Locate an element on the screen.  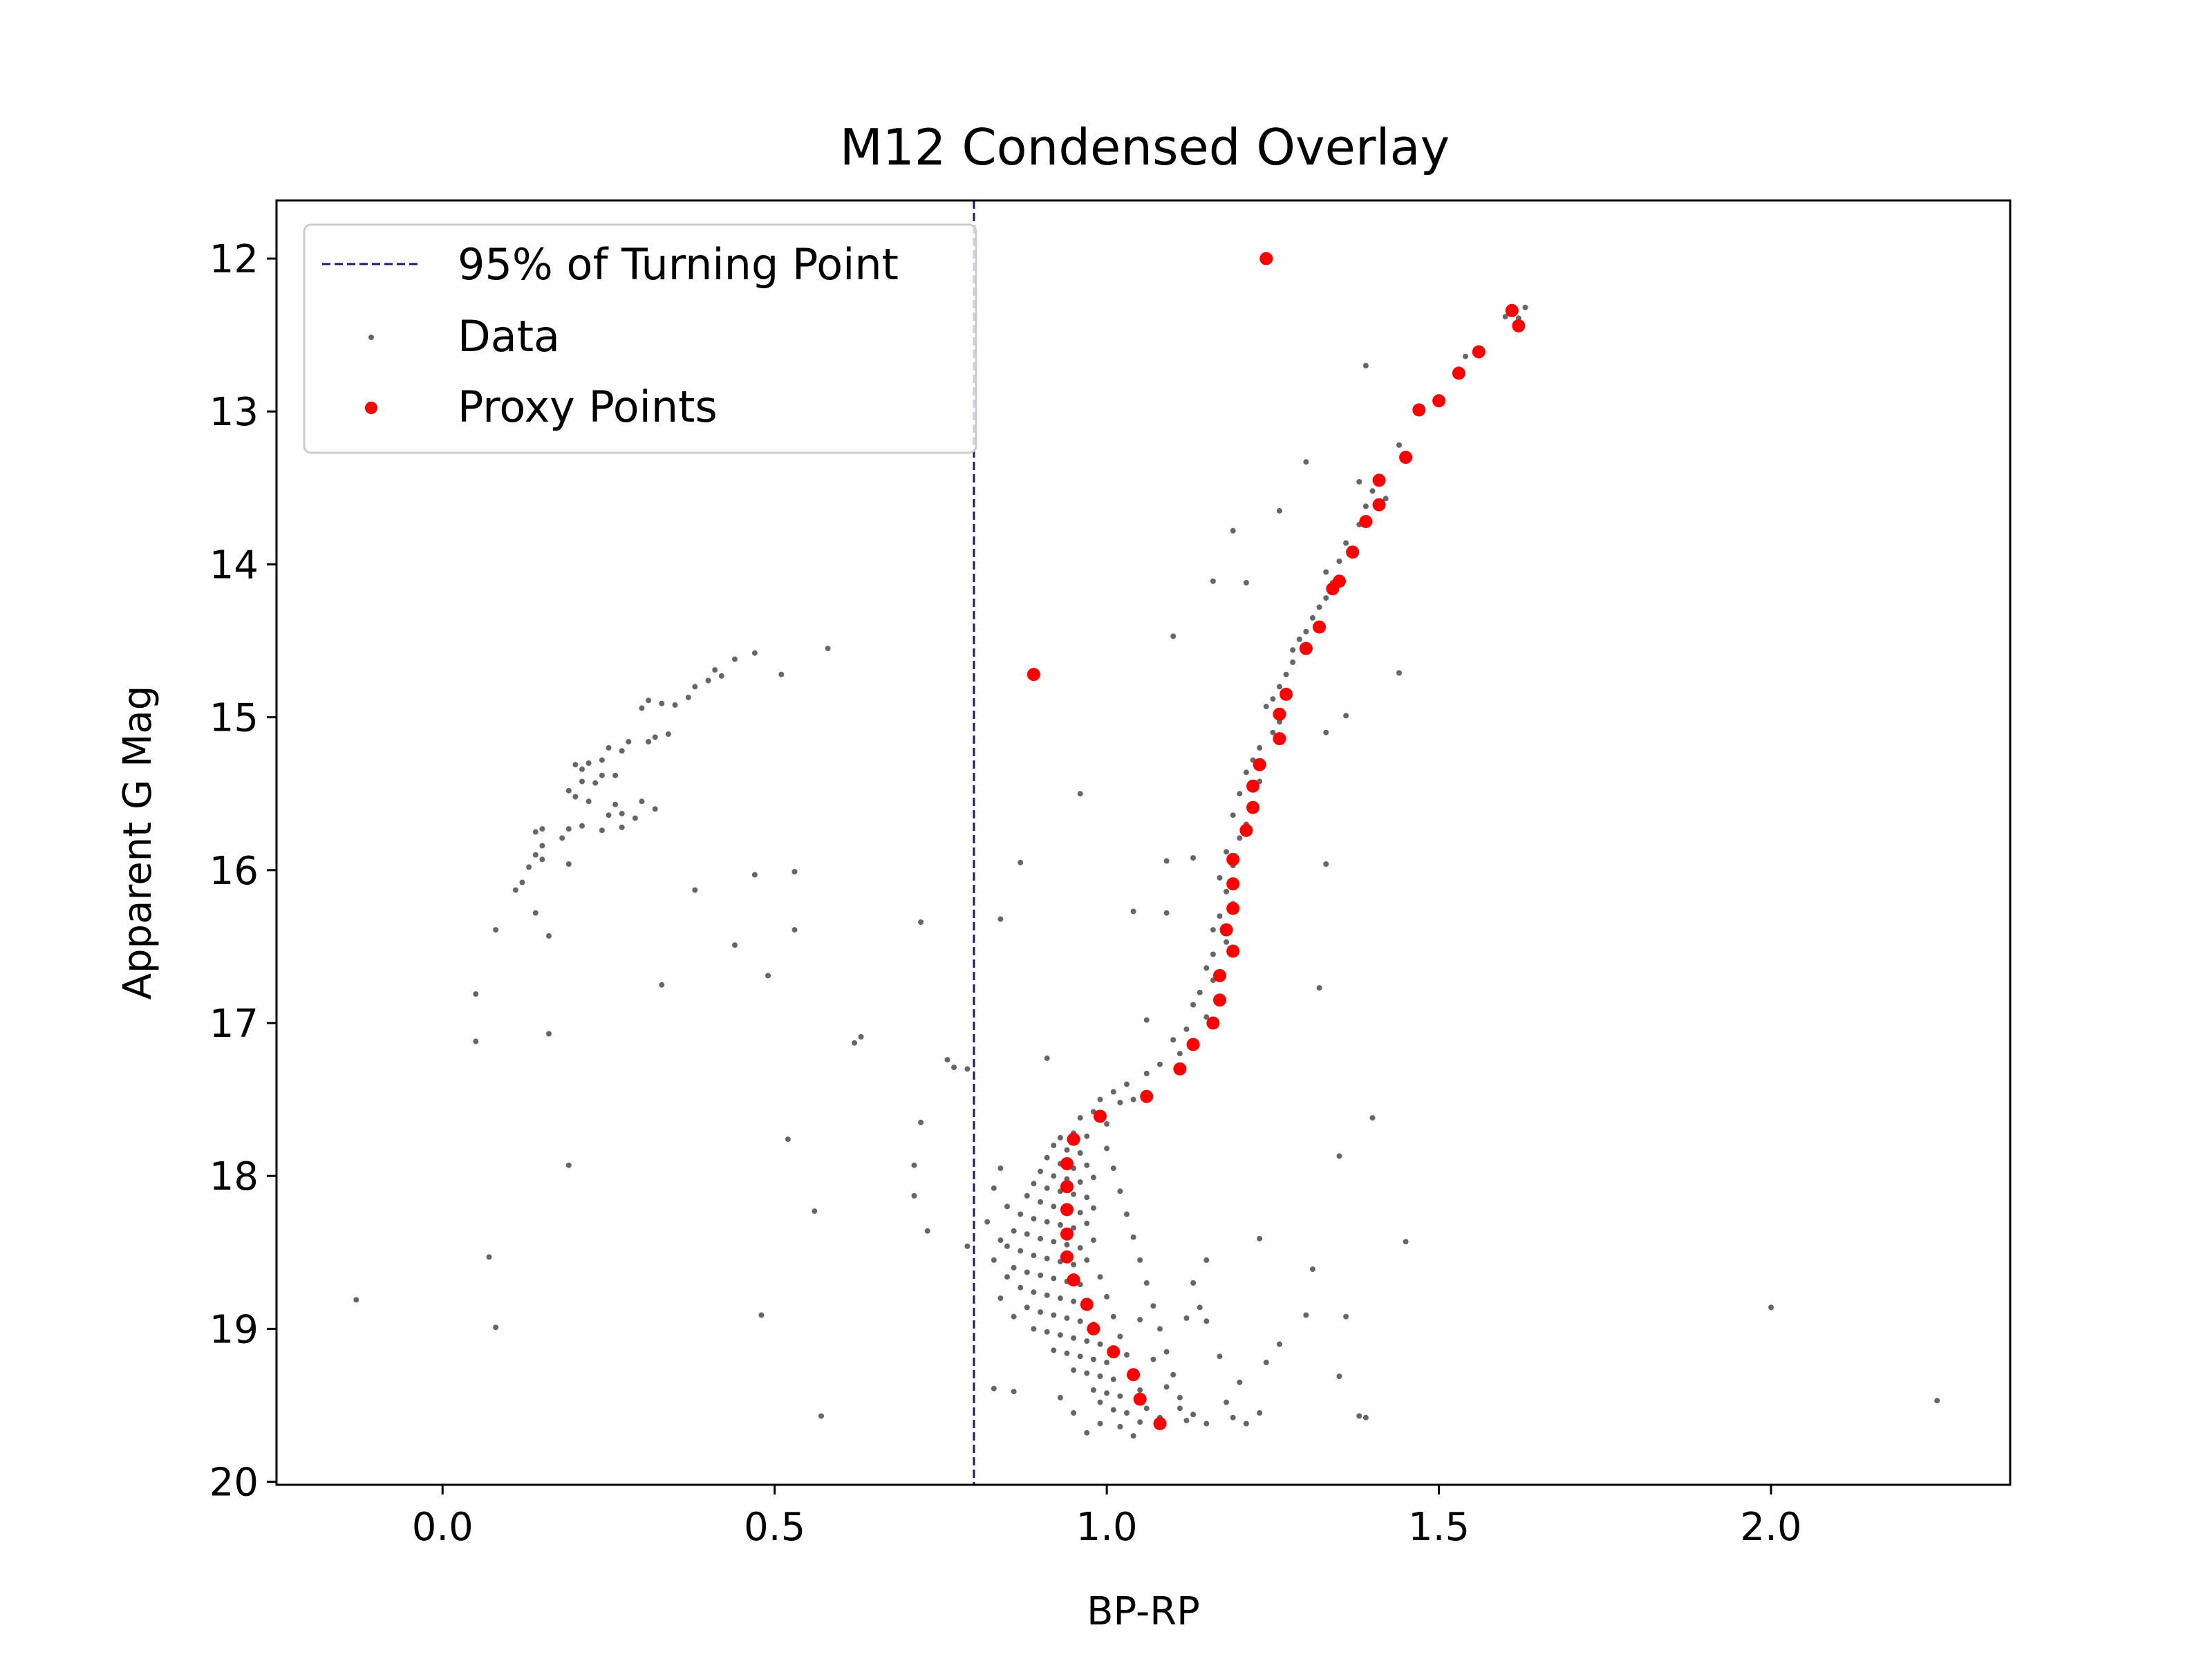
y-tick-label: 12 is located at coordinates (234, 259).